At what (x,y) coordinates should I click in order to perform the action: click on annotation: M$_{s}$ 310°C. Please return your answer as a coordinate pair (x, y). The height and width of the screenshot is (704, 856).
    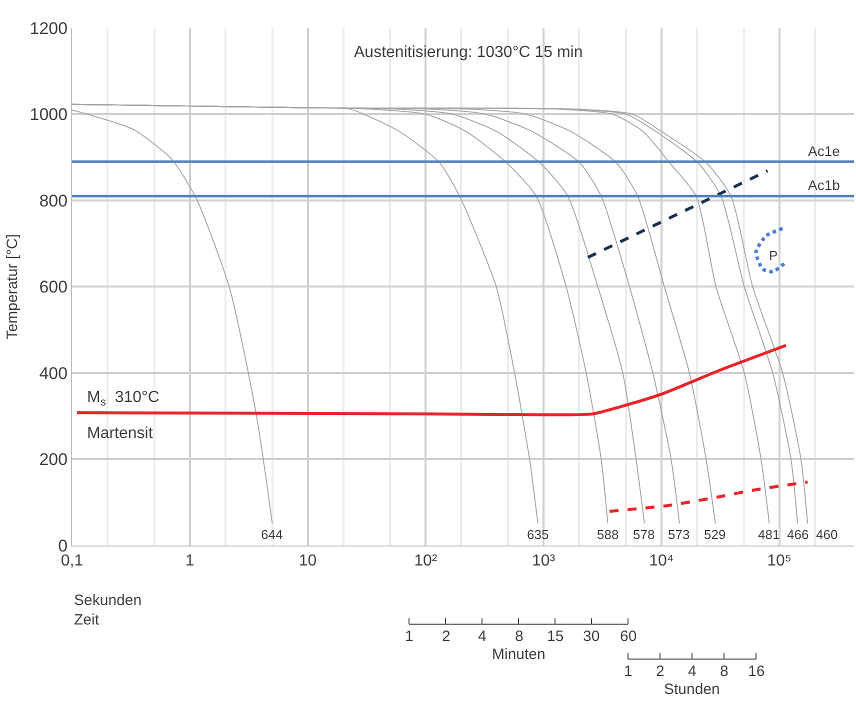
    Looking at the image, I should click on (123, 398).